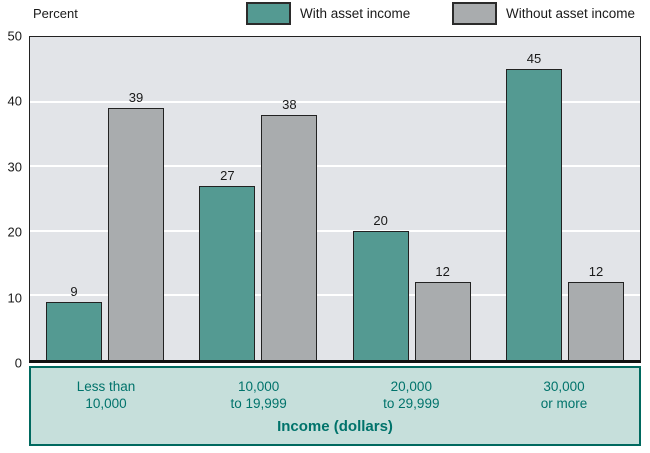 Image resolution: width=650 pixels, height=453 pixels. I want to click on legend-label: Without asset income, so click(571, 13).